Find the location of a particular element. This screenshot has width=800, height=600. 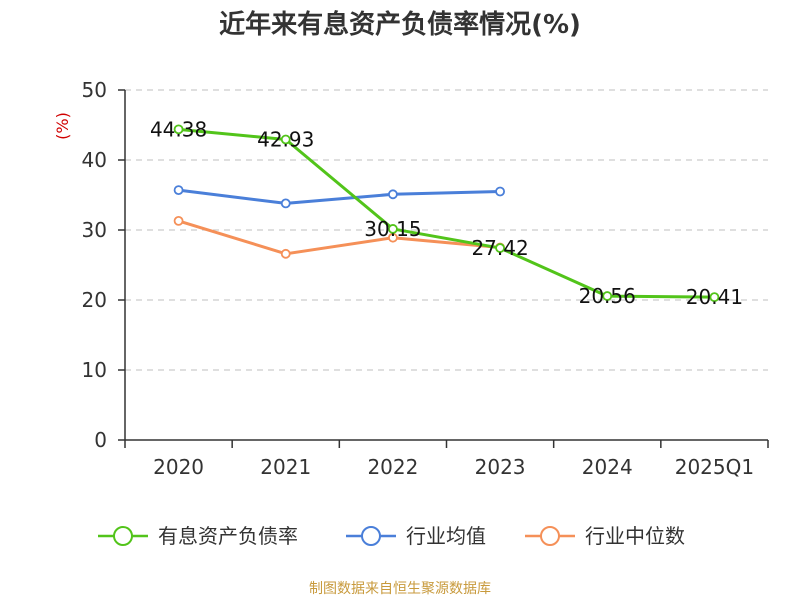

legend-label: 行业均值 is located at coordinates (446, 536).